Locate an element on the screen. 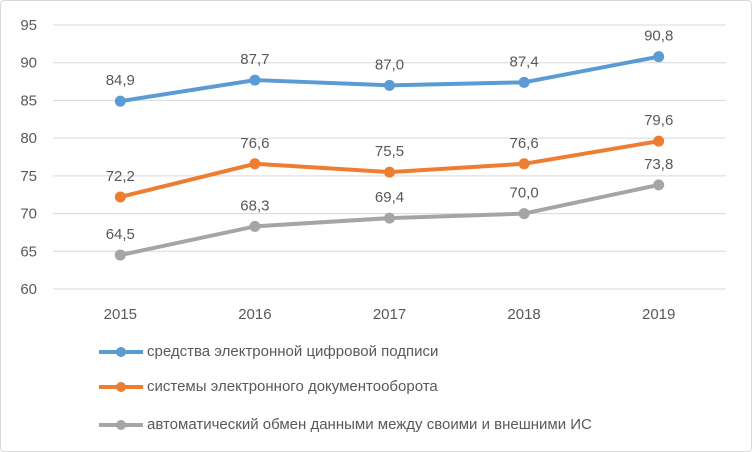 The image size is (752, 452). y-tick-label: 85 is located at coordinates (28, 100).